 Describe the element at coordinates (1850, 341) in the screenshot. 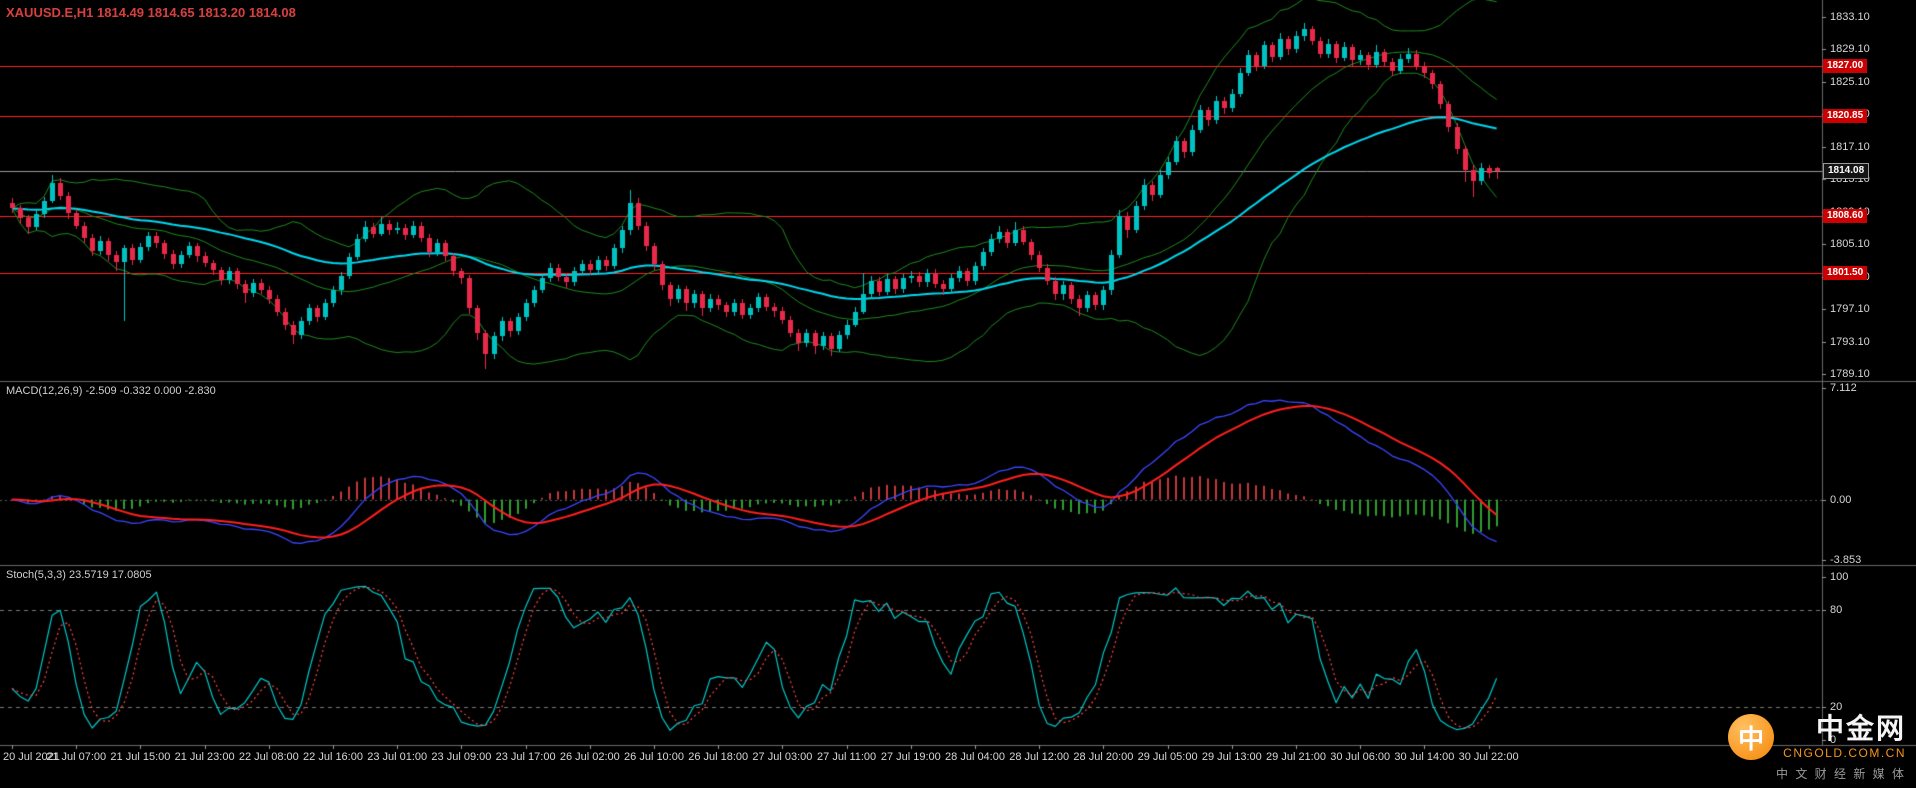

I see `price-axis-label: 1793.10` at that location.